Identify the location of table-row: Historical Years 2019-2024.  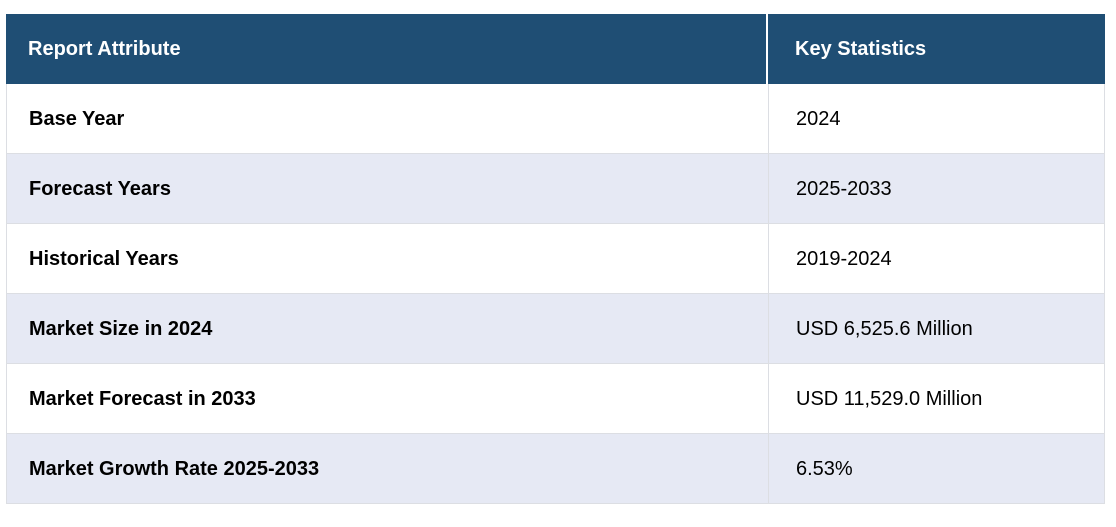
(555, 259).